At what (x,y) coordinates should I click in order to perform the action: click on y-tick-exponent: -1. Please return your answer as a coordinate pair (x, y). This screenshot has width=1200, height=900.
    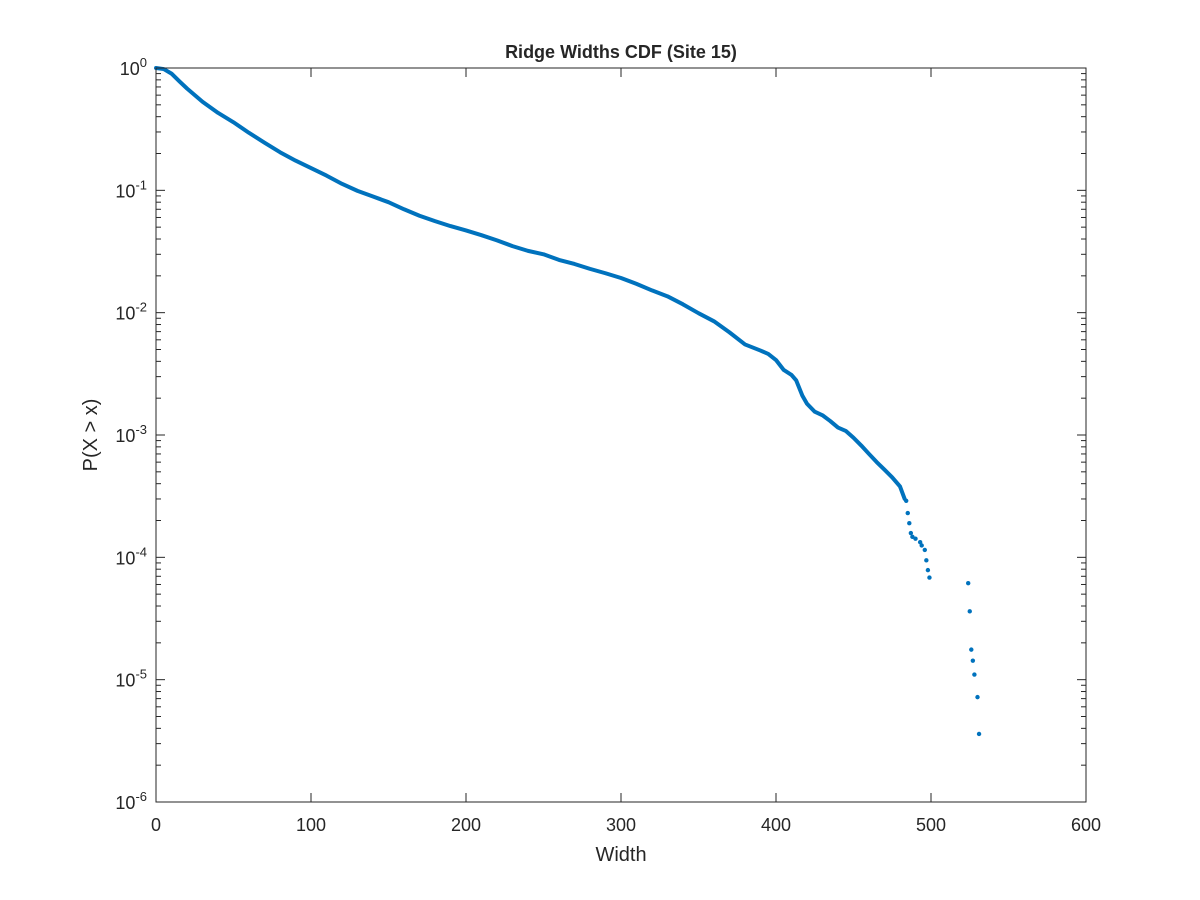
    Looking at the image, I should click on (141, 184).